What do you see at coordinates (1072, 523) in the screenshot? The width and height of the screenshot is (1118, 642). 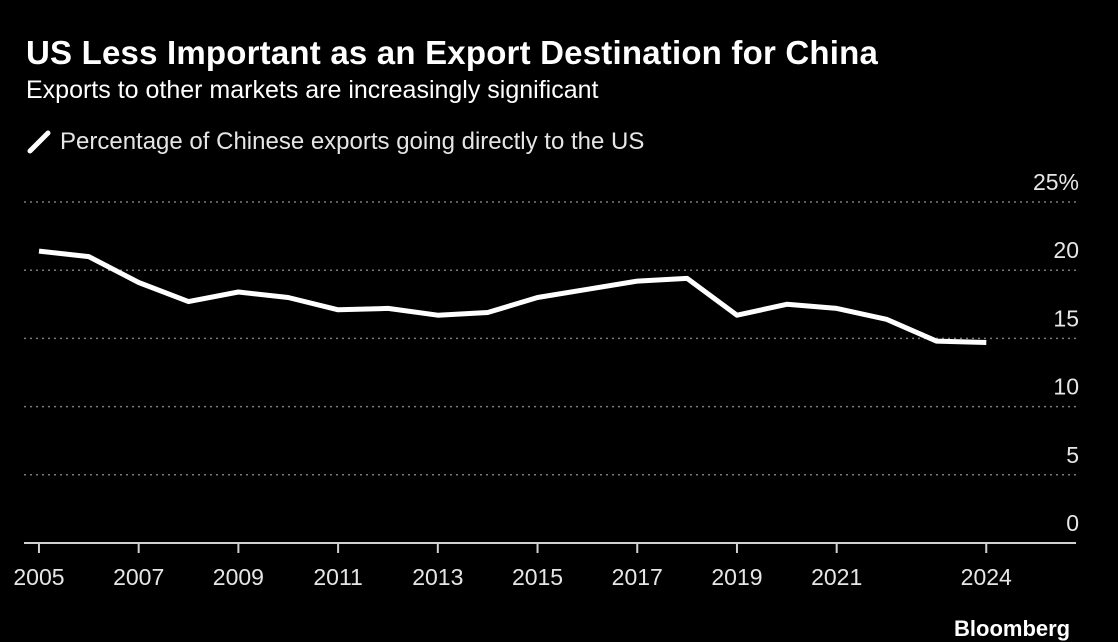 I see `y-tick-label: 0` at bounding box center [1072, 523].